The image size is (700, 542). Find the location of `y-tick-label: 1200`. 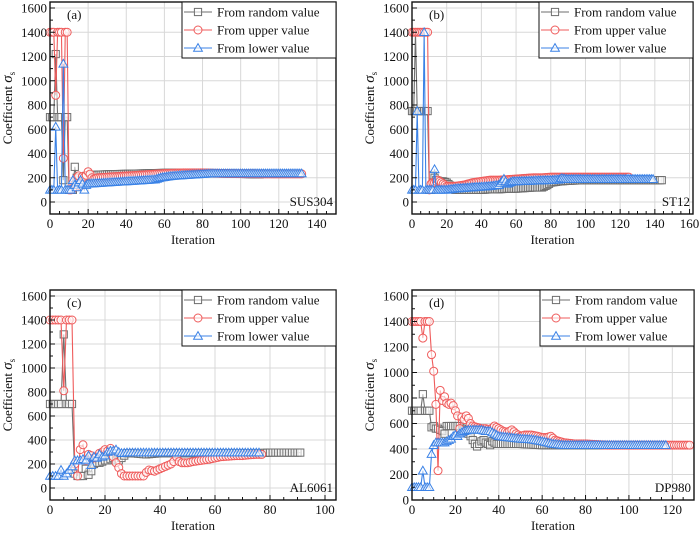

y-tick-label: 1200 is located at coordinates (396, 56).